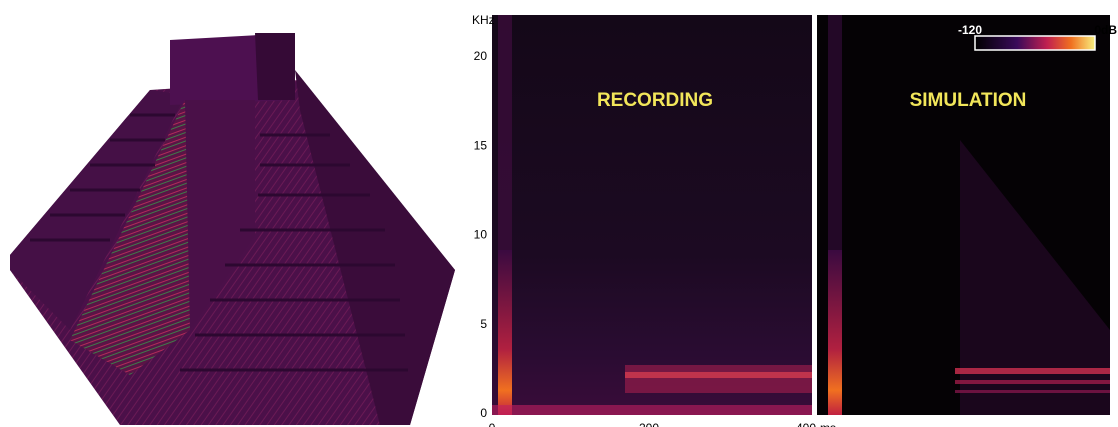 The width and height of the screenshot is (1118, 427). I want to click on y-unit: KHz, so click(483, 20).